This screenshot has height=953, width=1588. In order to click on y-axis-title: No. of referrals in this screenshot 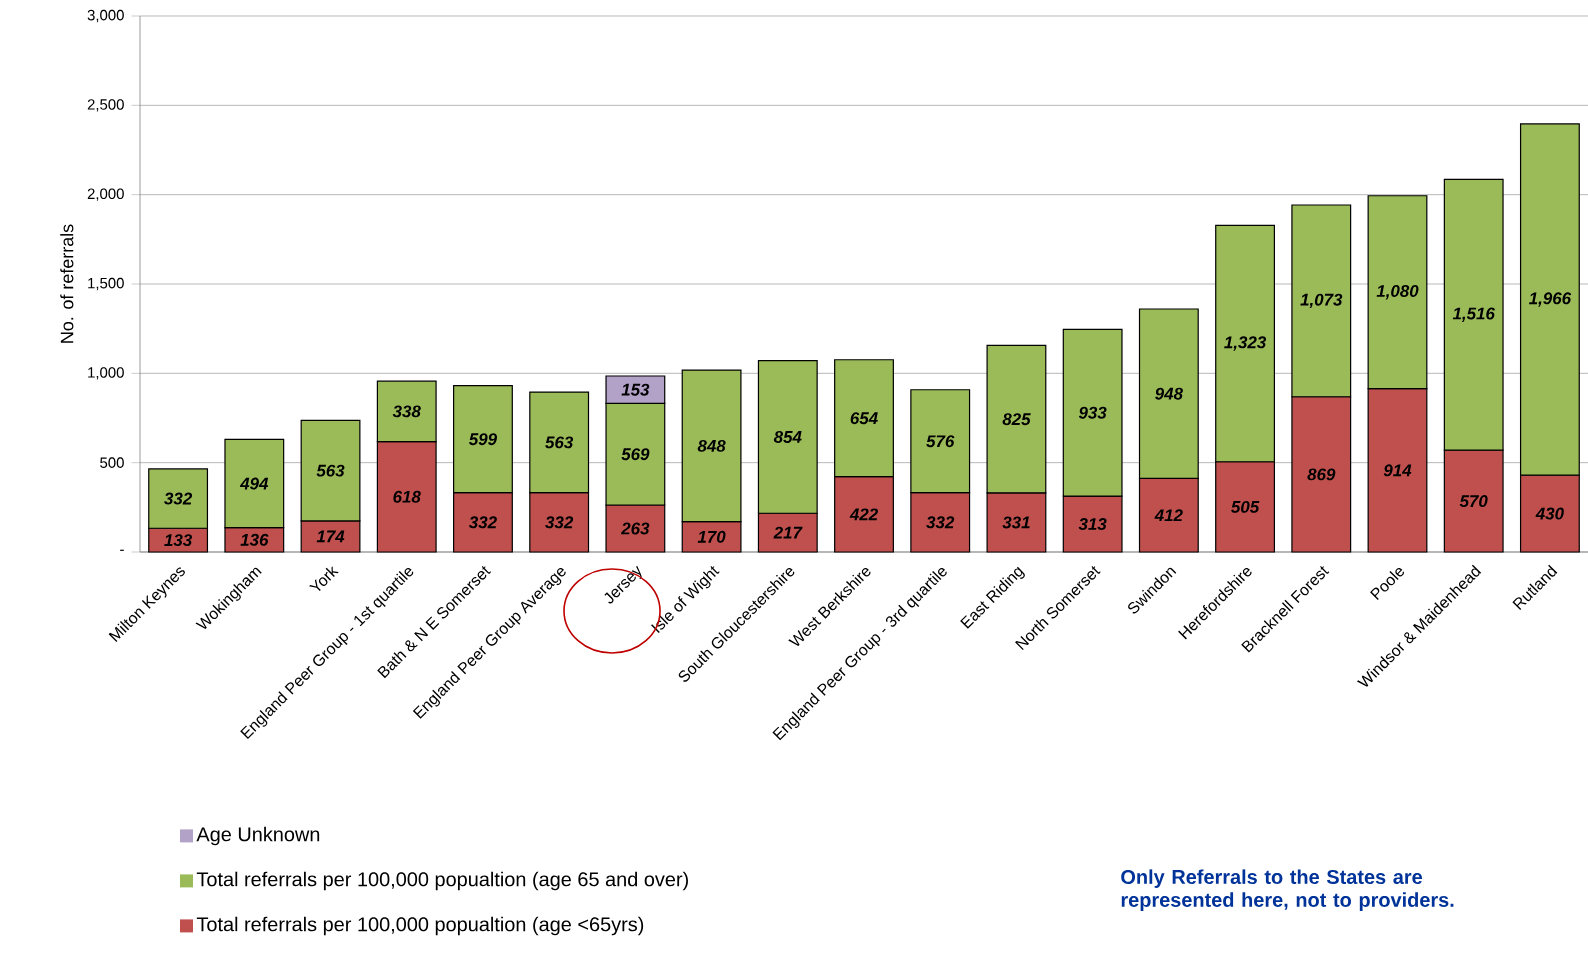, I will do `click(67, 283)`.